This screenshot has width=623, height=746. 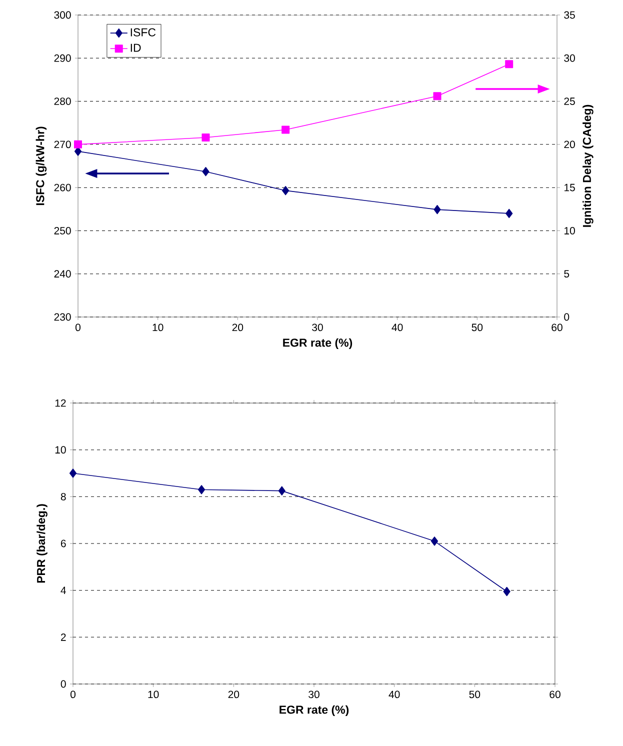 What do you see at coordinates (569, 188) in the screenshot?
I see `y2-tick-label: 15` at bounding box center [569, 188].